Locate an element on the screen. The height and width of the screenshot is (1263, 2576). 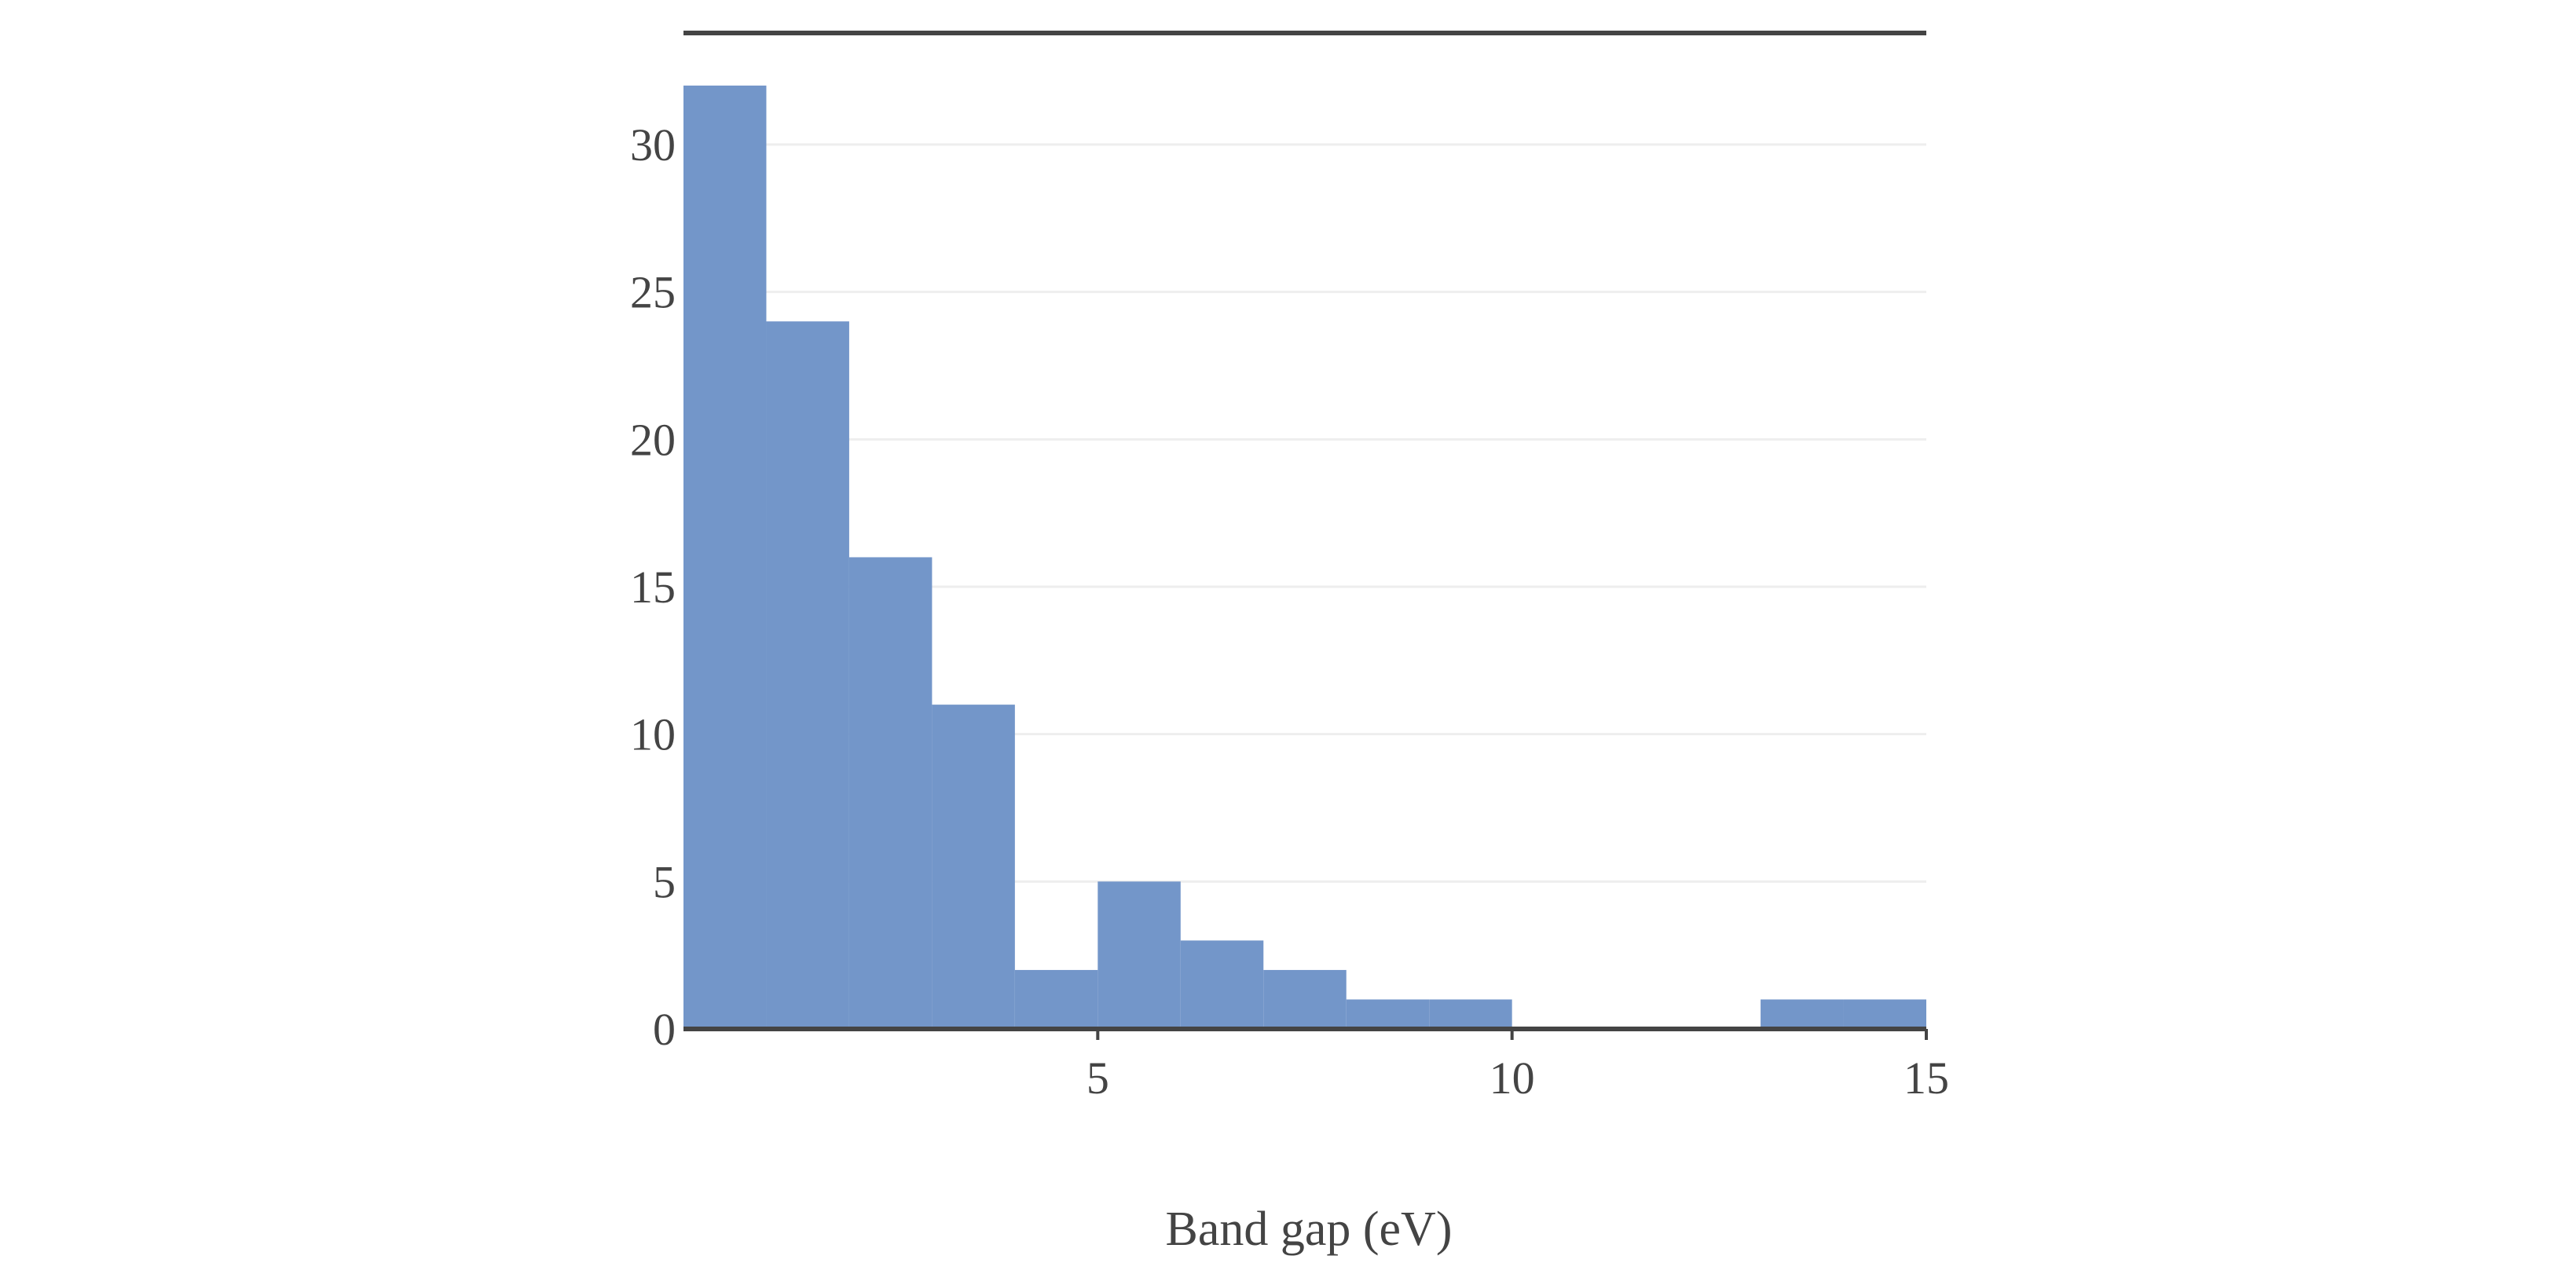
x-tick-label-5: 5 is located at coordinates (1097, 1078).